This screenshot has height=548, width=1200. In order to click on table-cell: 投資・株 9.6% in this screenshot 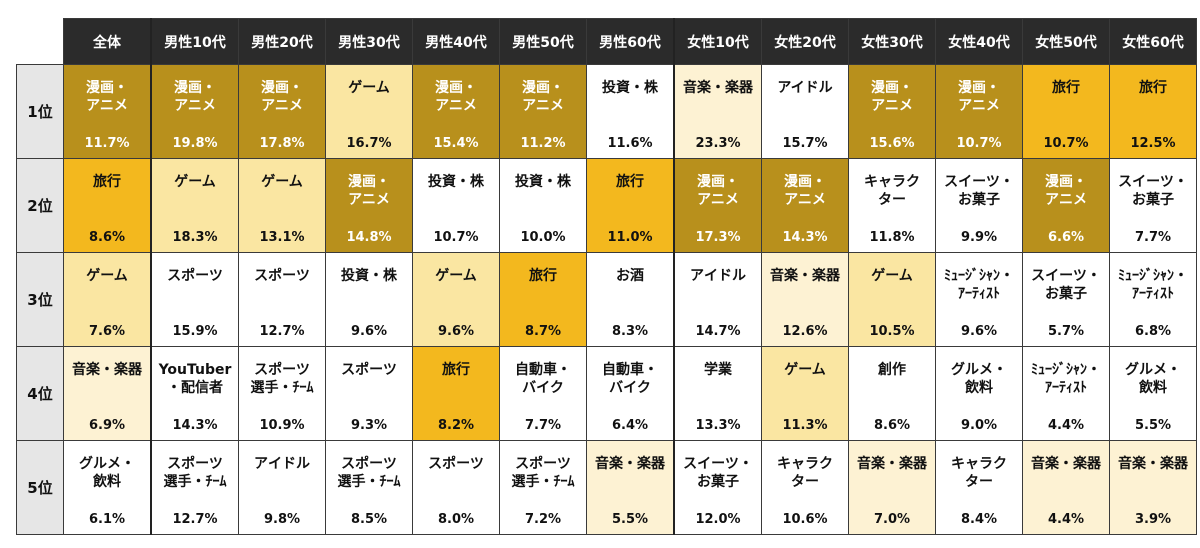, I will do `click(369, 299)`.